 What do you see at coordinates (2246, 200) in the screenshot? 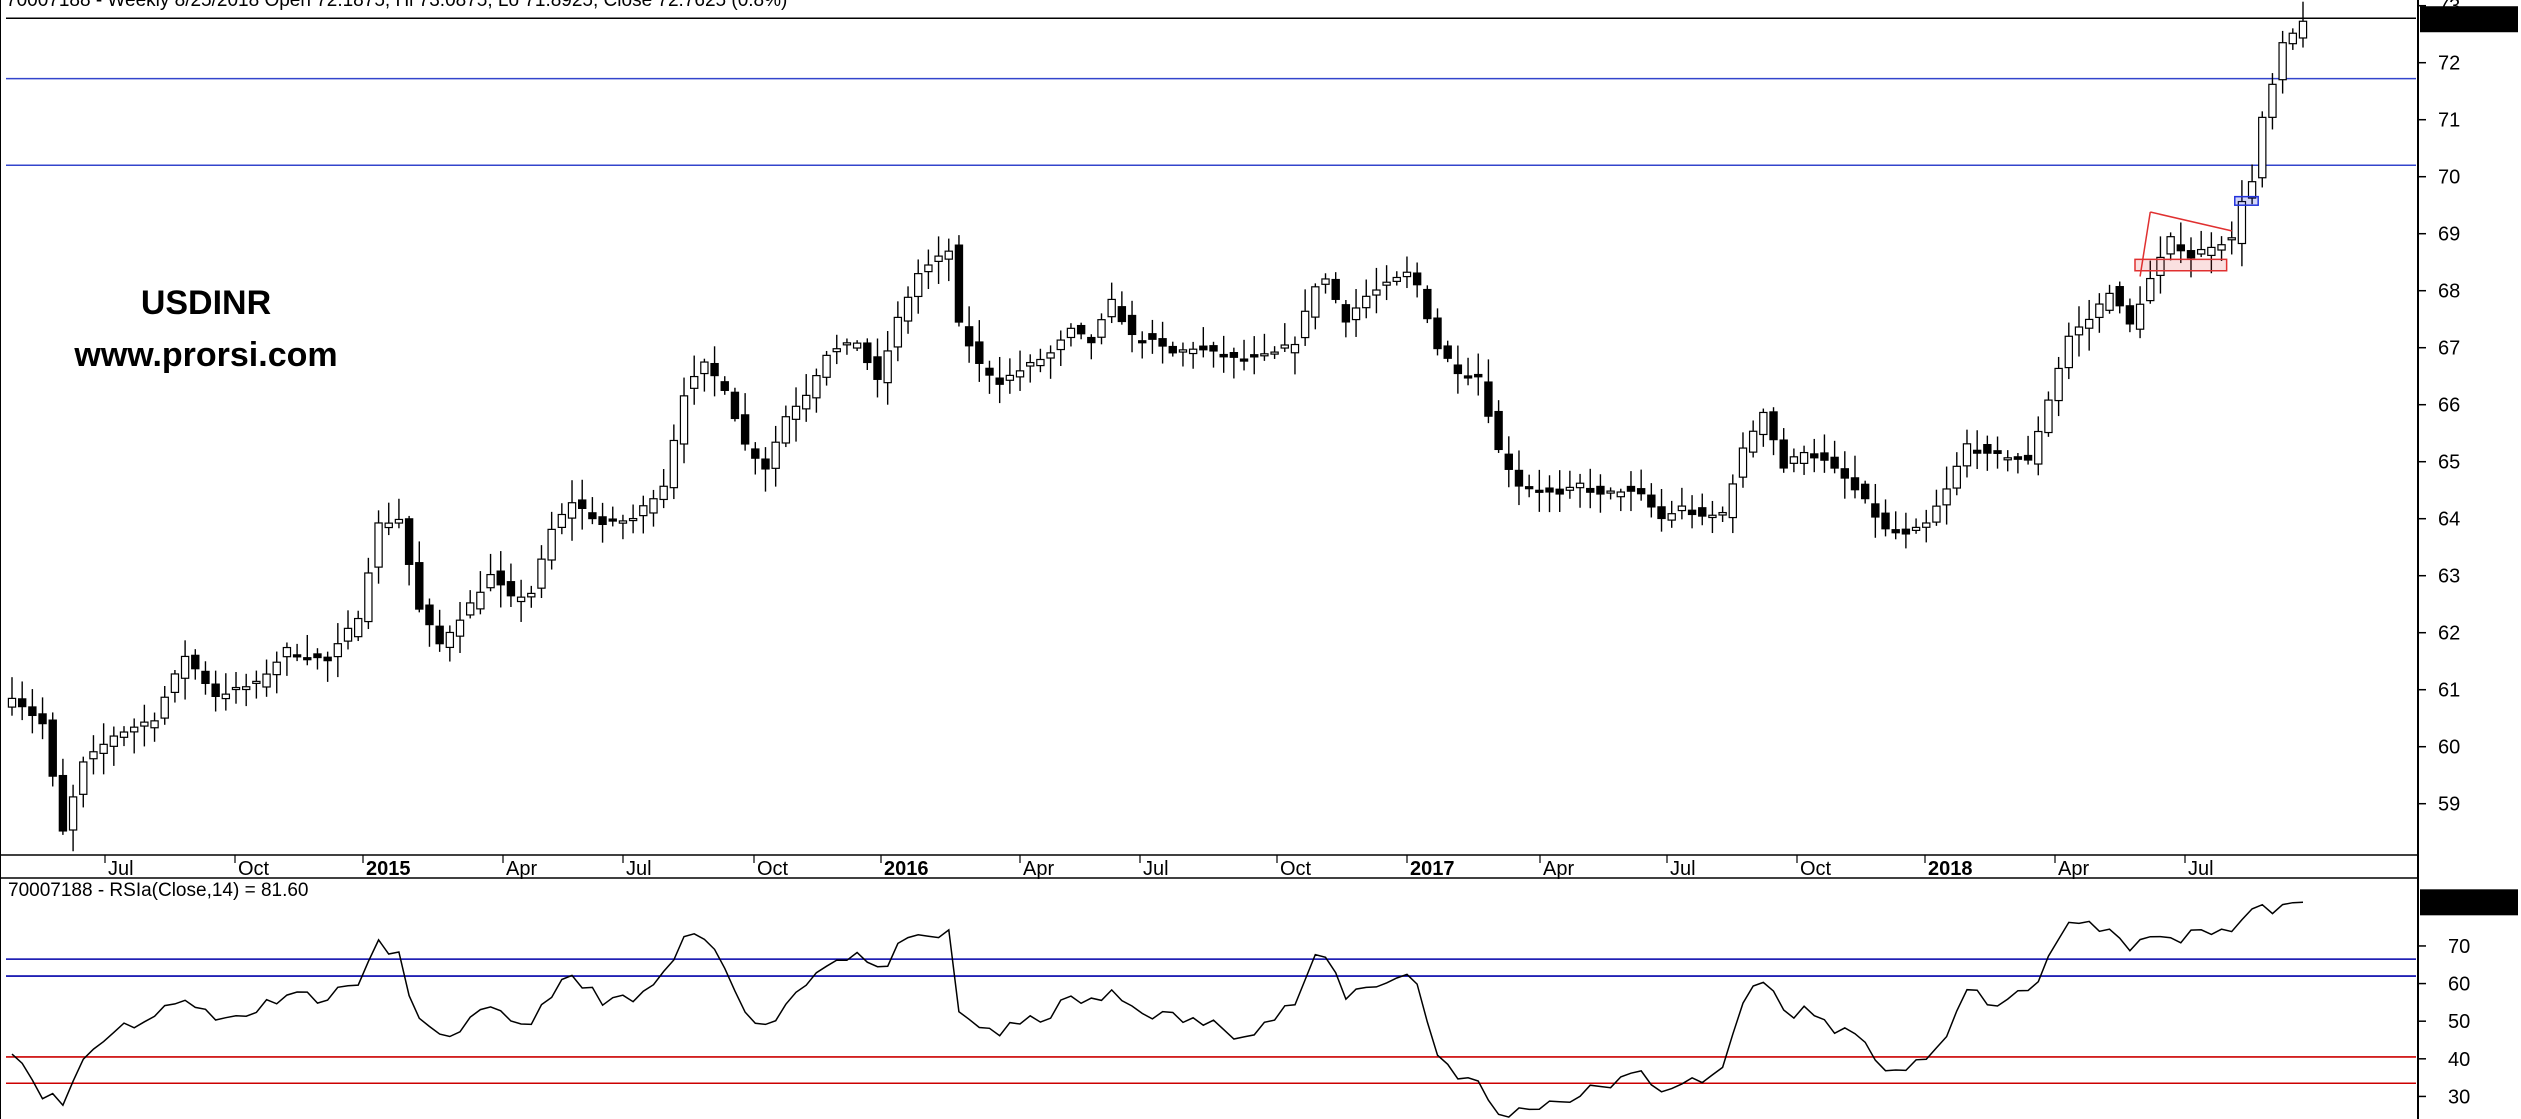
I see `breakout-box-blue` at bounding box center [2246, 200].